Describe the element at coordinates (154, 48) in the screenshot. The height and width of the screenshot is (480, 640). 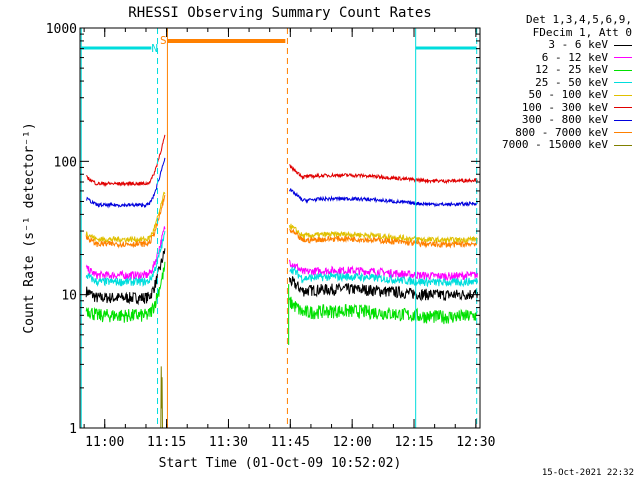
I see `night-label: N` at that location.